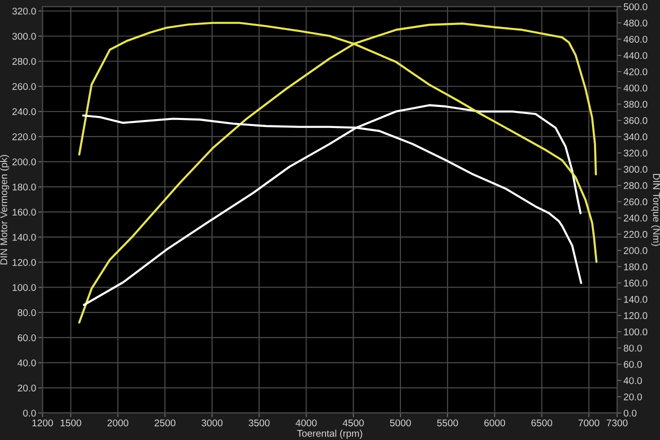 This screenshot has width=660, height=440. Describe the element at coordinates (636, 55) in the screenshot. I see `y2-tick-label: 440.0` at that location.